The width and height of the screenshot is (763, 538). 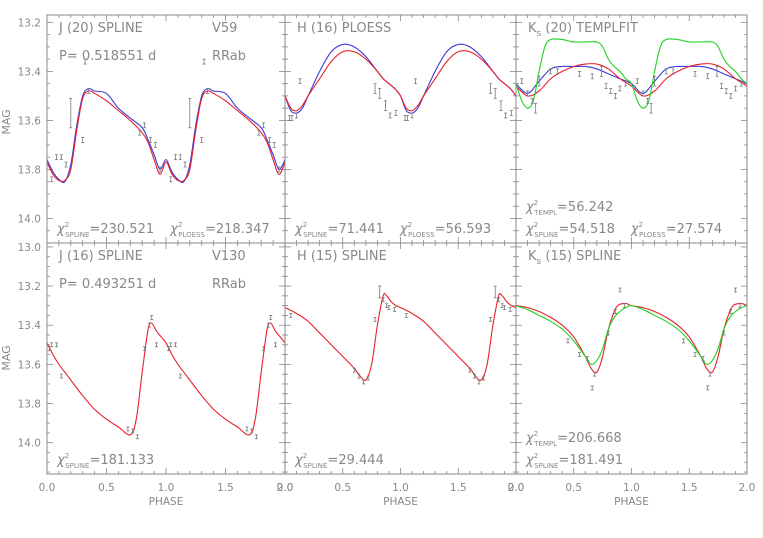 I want to click on panel-label: H (15) SPLINE, so click(x=342, y=256).